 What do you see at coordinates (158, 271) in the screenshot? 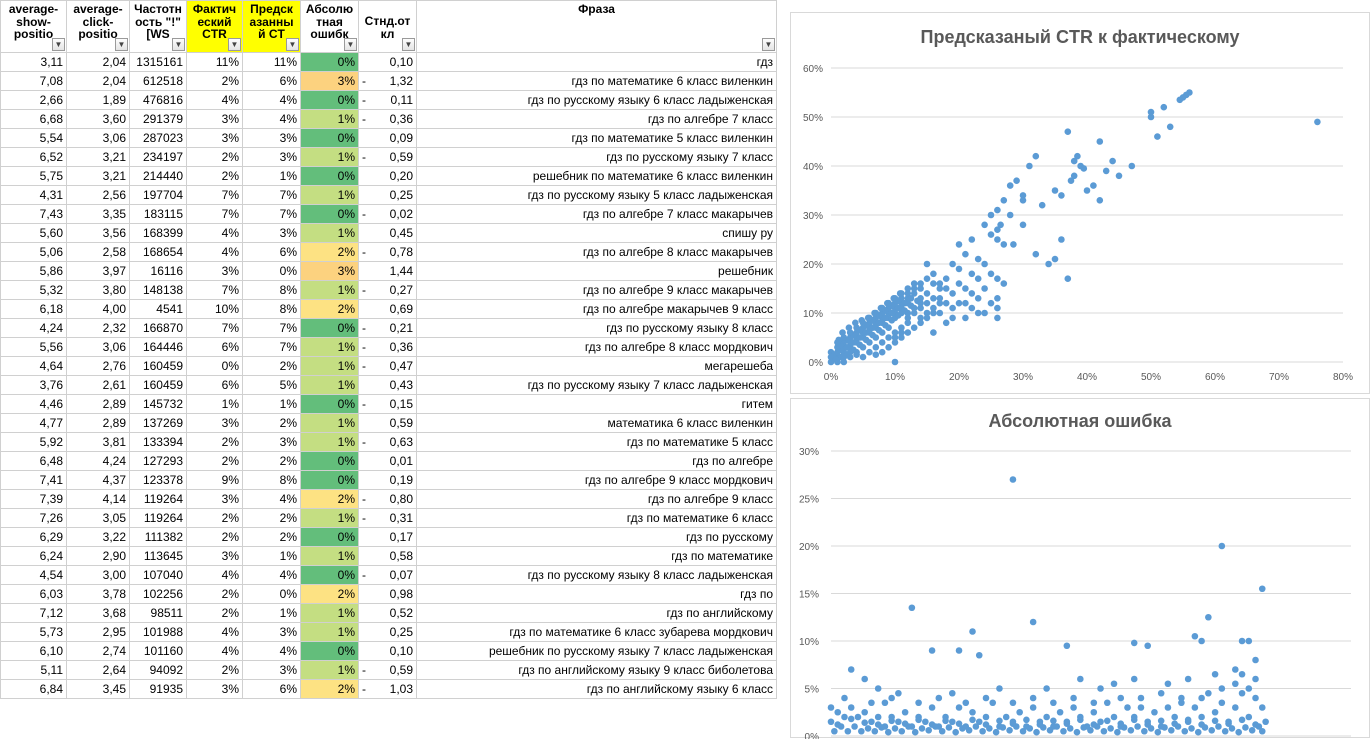
I see `cell-frequency: 16116` at bounding box center [158, 271].